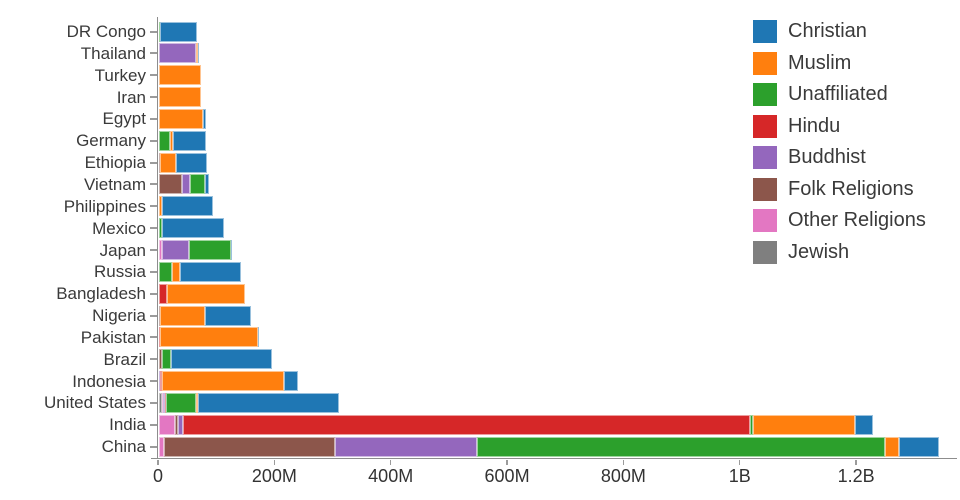 This screenshot has width=960, height=500. Describe the element at coordinates (114, 184) in the screenshot. I see `country-label: Vietnam` at that location.